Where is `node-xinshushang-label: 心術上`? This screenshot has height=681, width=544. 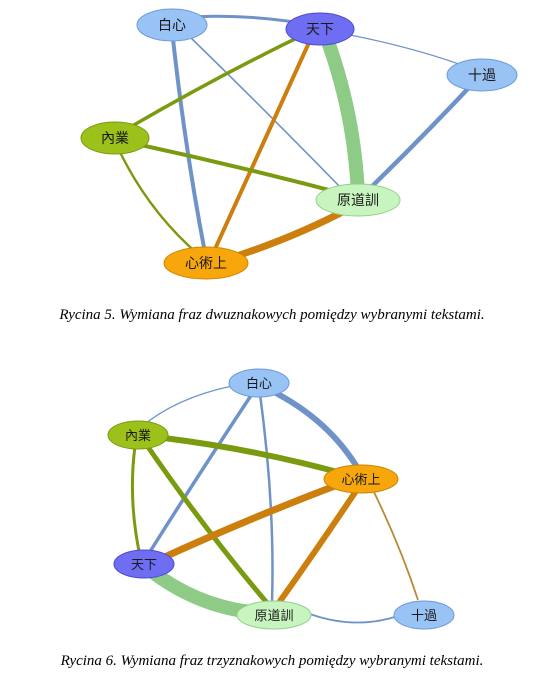 node-xinshushang-label: 心術上 is located at coordinates (206, 264).